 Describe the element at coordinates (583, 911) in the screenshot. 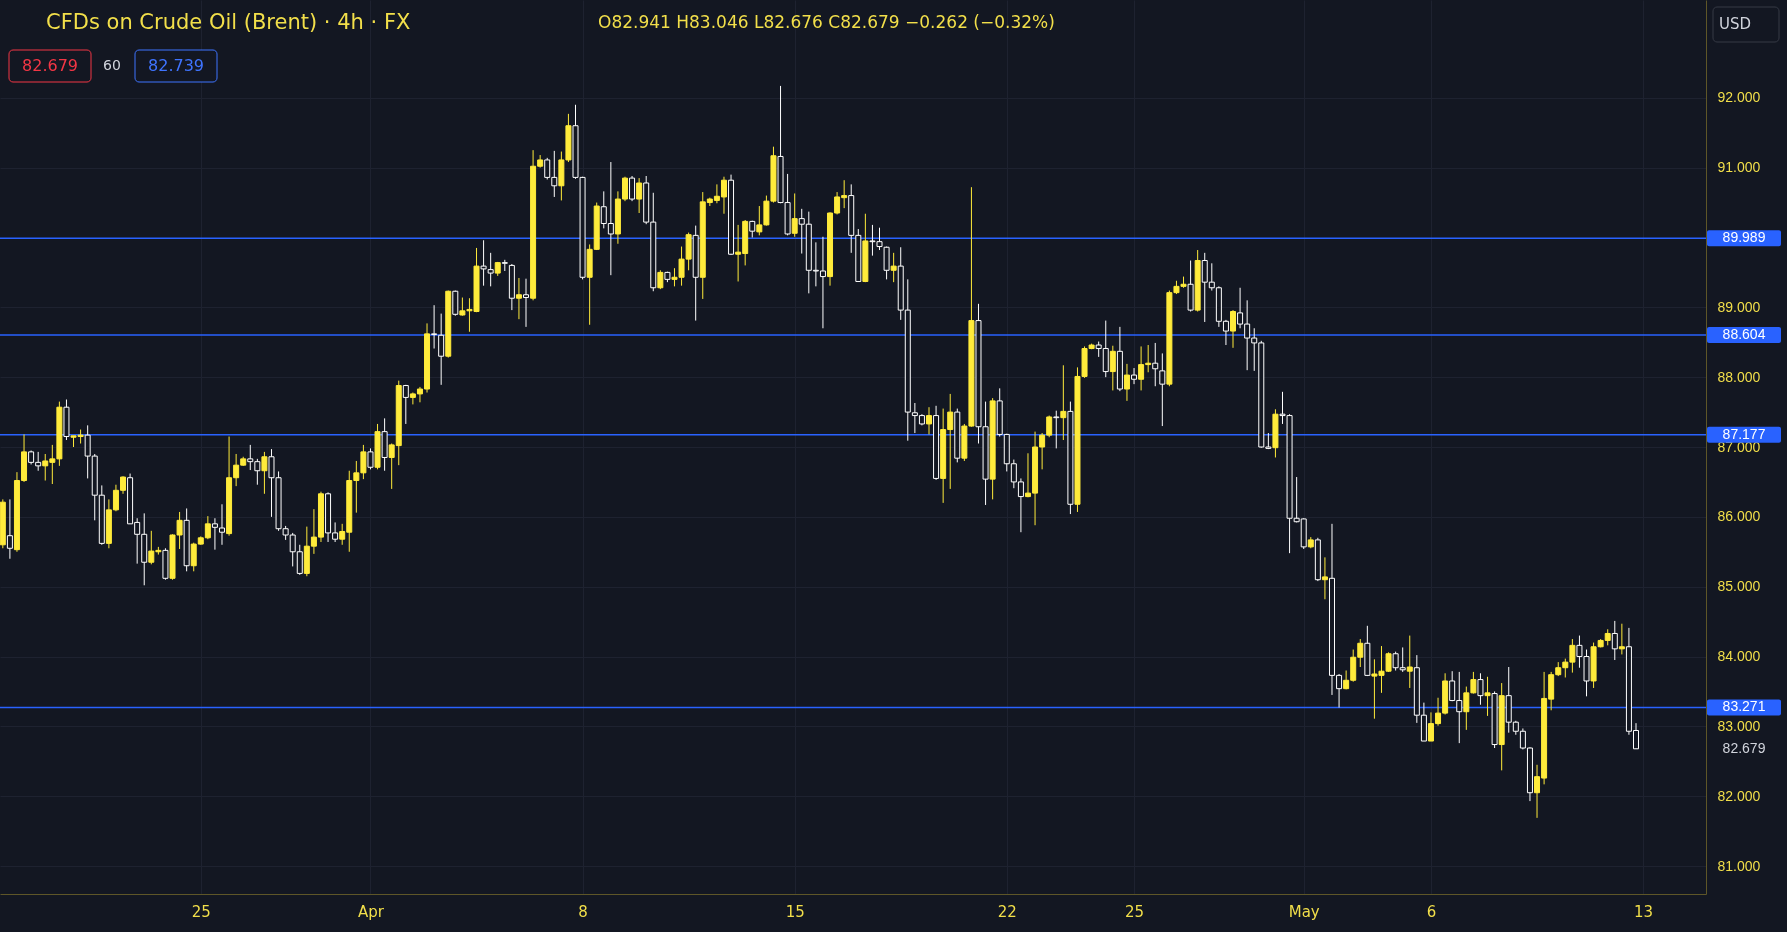

I see `x-tick-label: 8` at that location.